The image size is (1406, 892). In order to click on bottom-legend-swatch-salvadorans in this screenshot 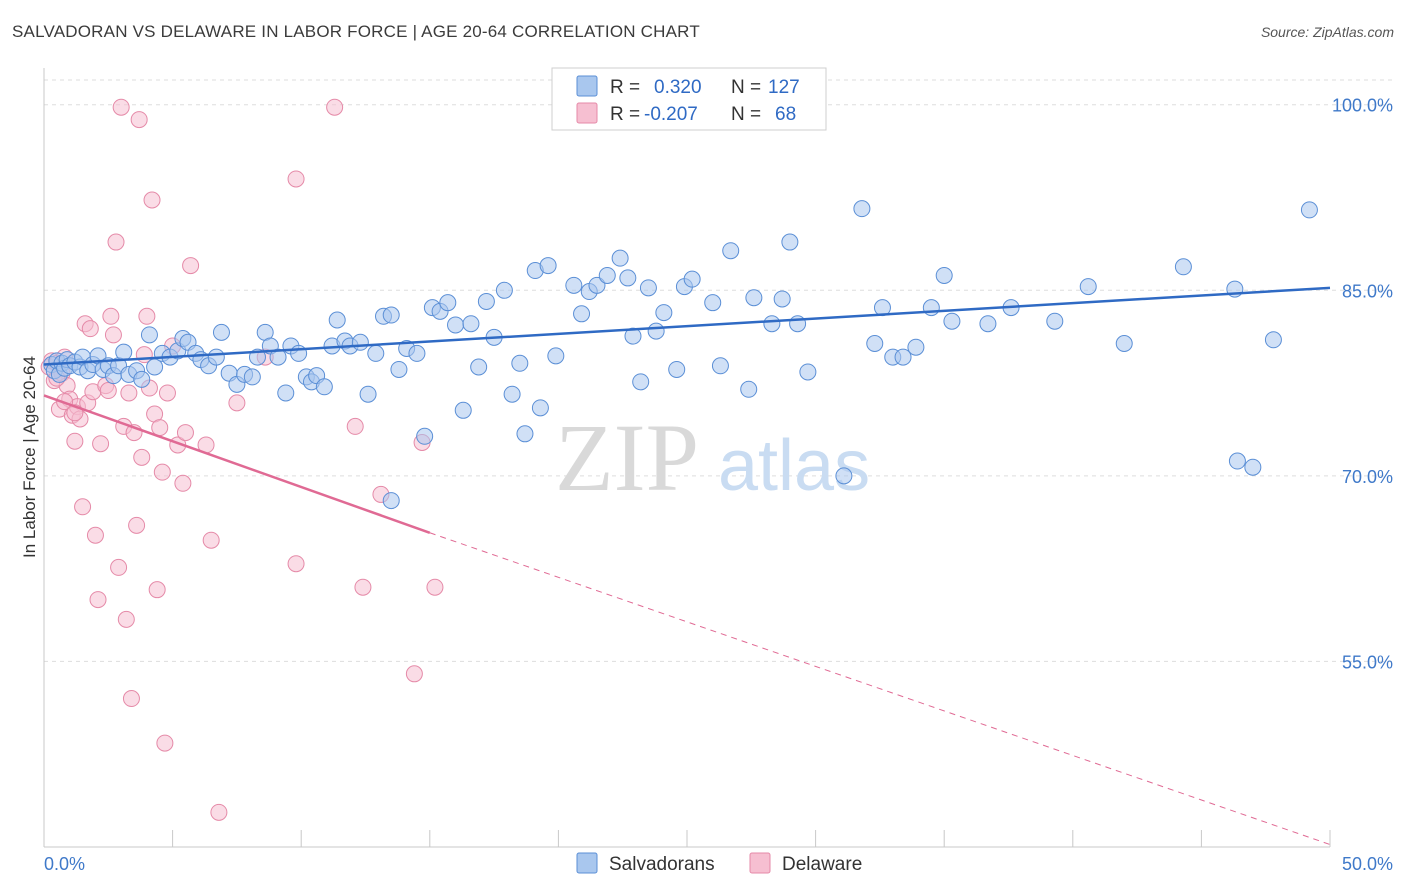, I will do `click(587, 863)`.